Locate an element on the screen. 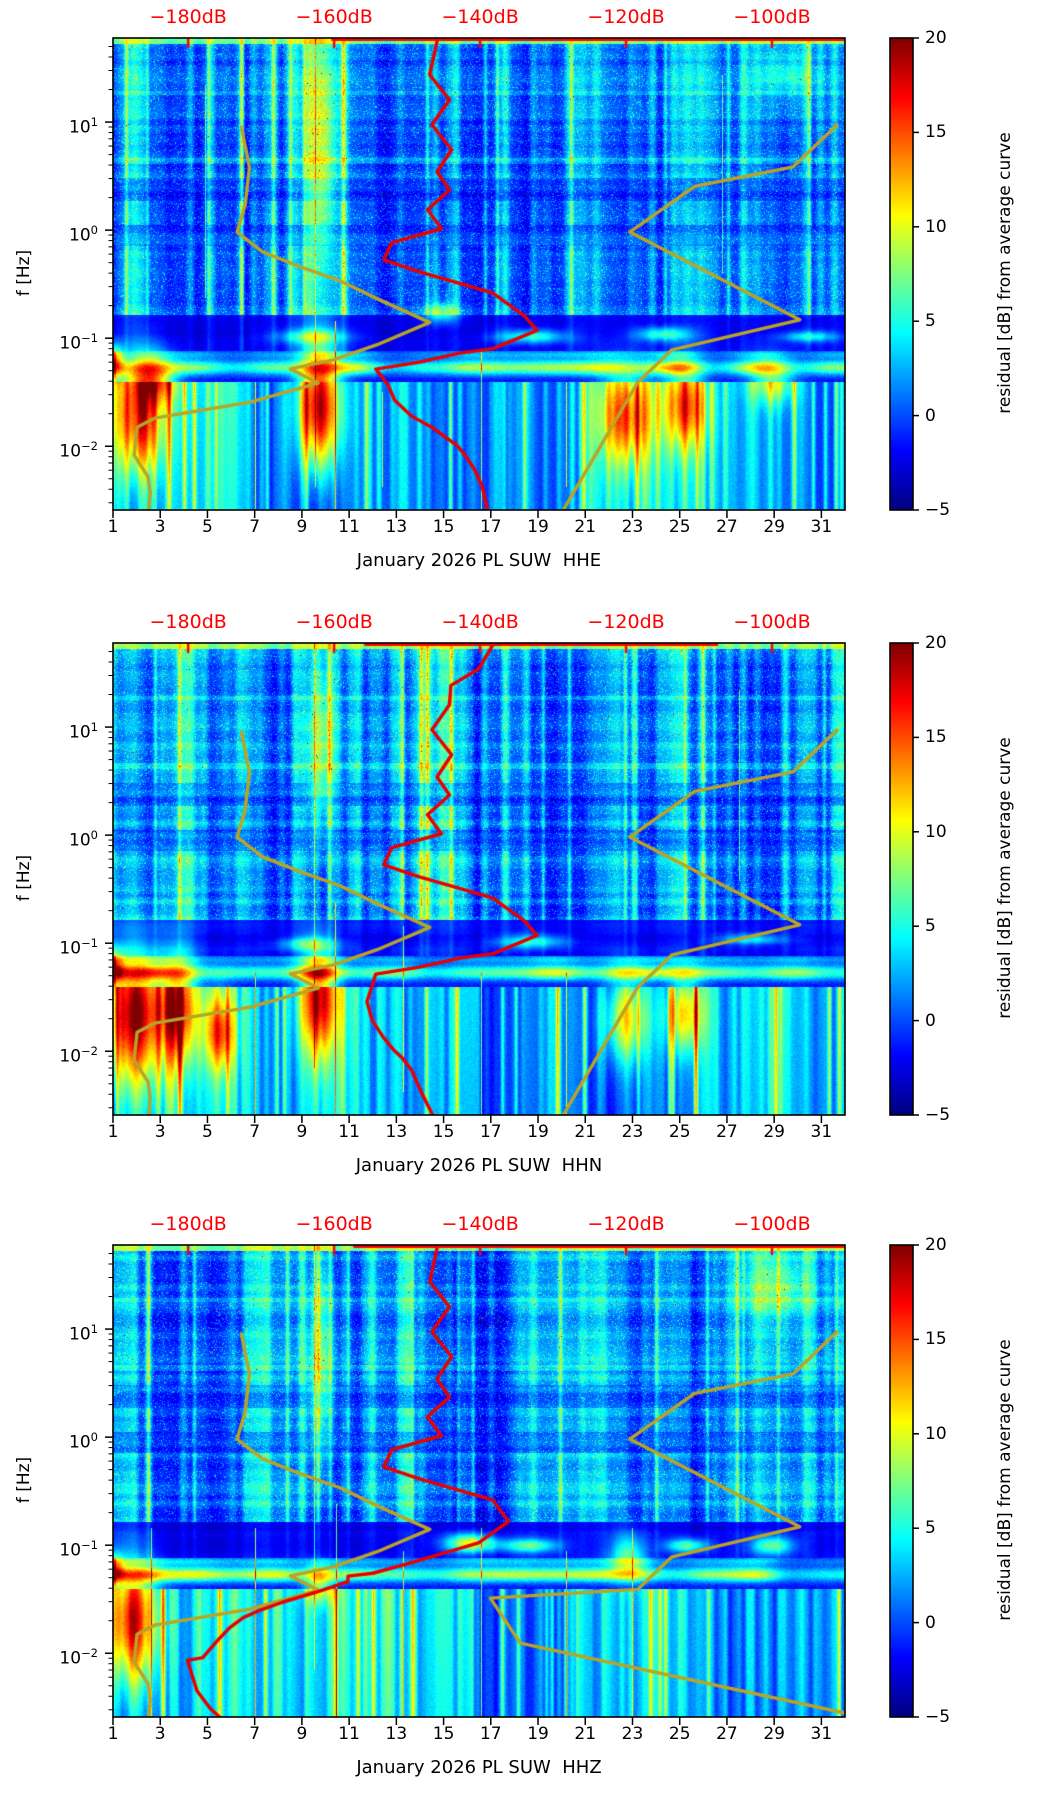 This screenshot has height=1806, width=1052. colorbar-gradient-hhn is located at coordinates (901, 879).